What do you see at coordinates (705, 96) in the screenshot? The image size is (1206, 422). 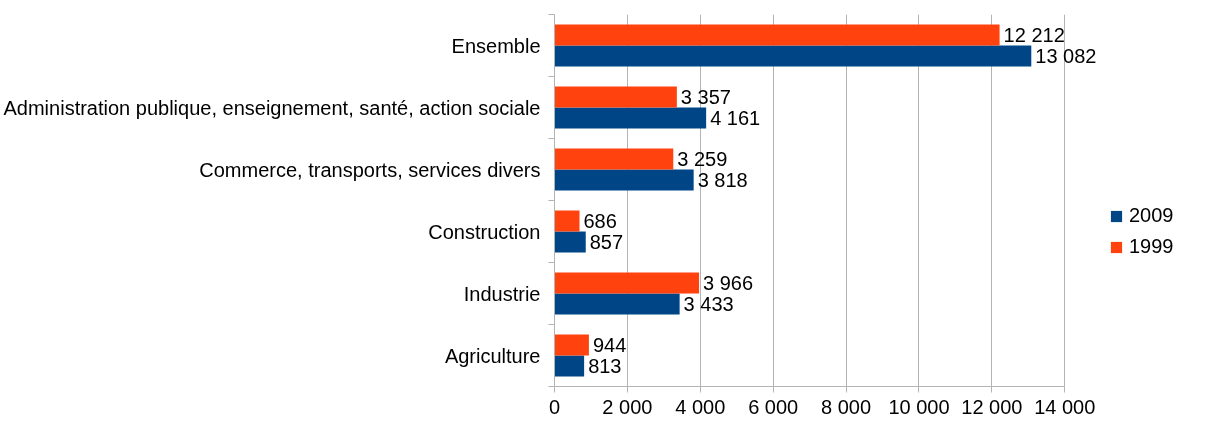 I see `data-label: 3 357` at bounding box center [705, 96].